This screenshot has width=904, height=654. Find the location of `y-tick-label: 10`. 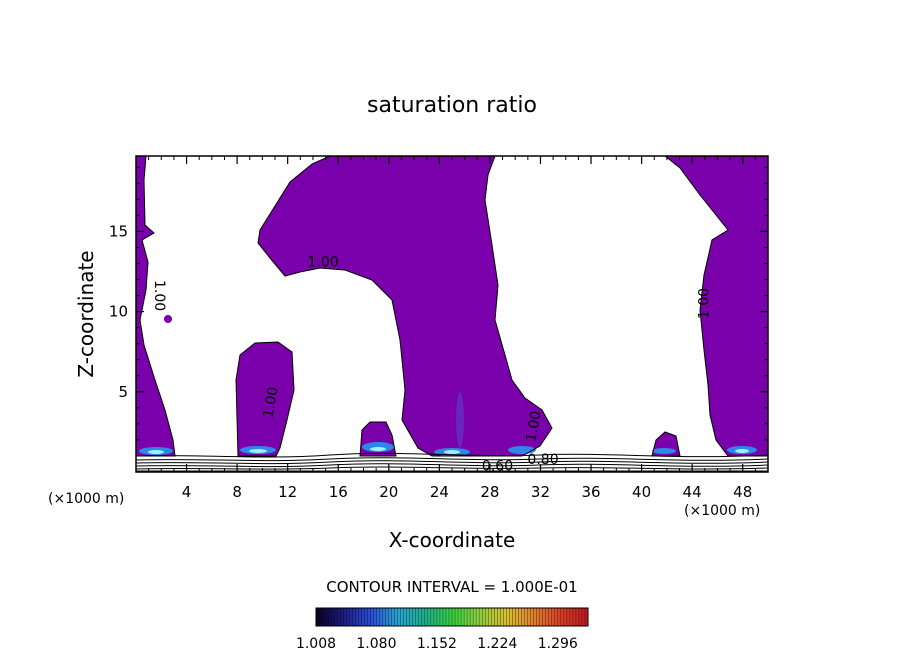

y-tick-label: 10 is located at coordinates (118, 312).